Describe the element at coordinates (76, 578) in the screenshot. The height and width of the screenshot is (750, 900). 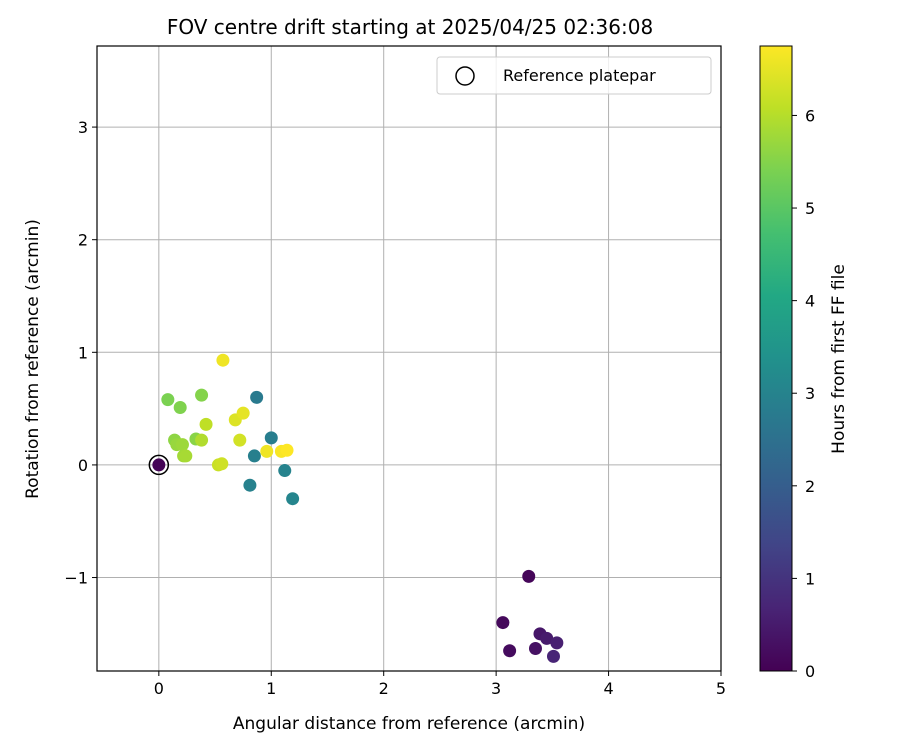
I see `y-tick-label-0: −1` at that location.